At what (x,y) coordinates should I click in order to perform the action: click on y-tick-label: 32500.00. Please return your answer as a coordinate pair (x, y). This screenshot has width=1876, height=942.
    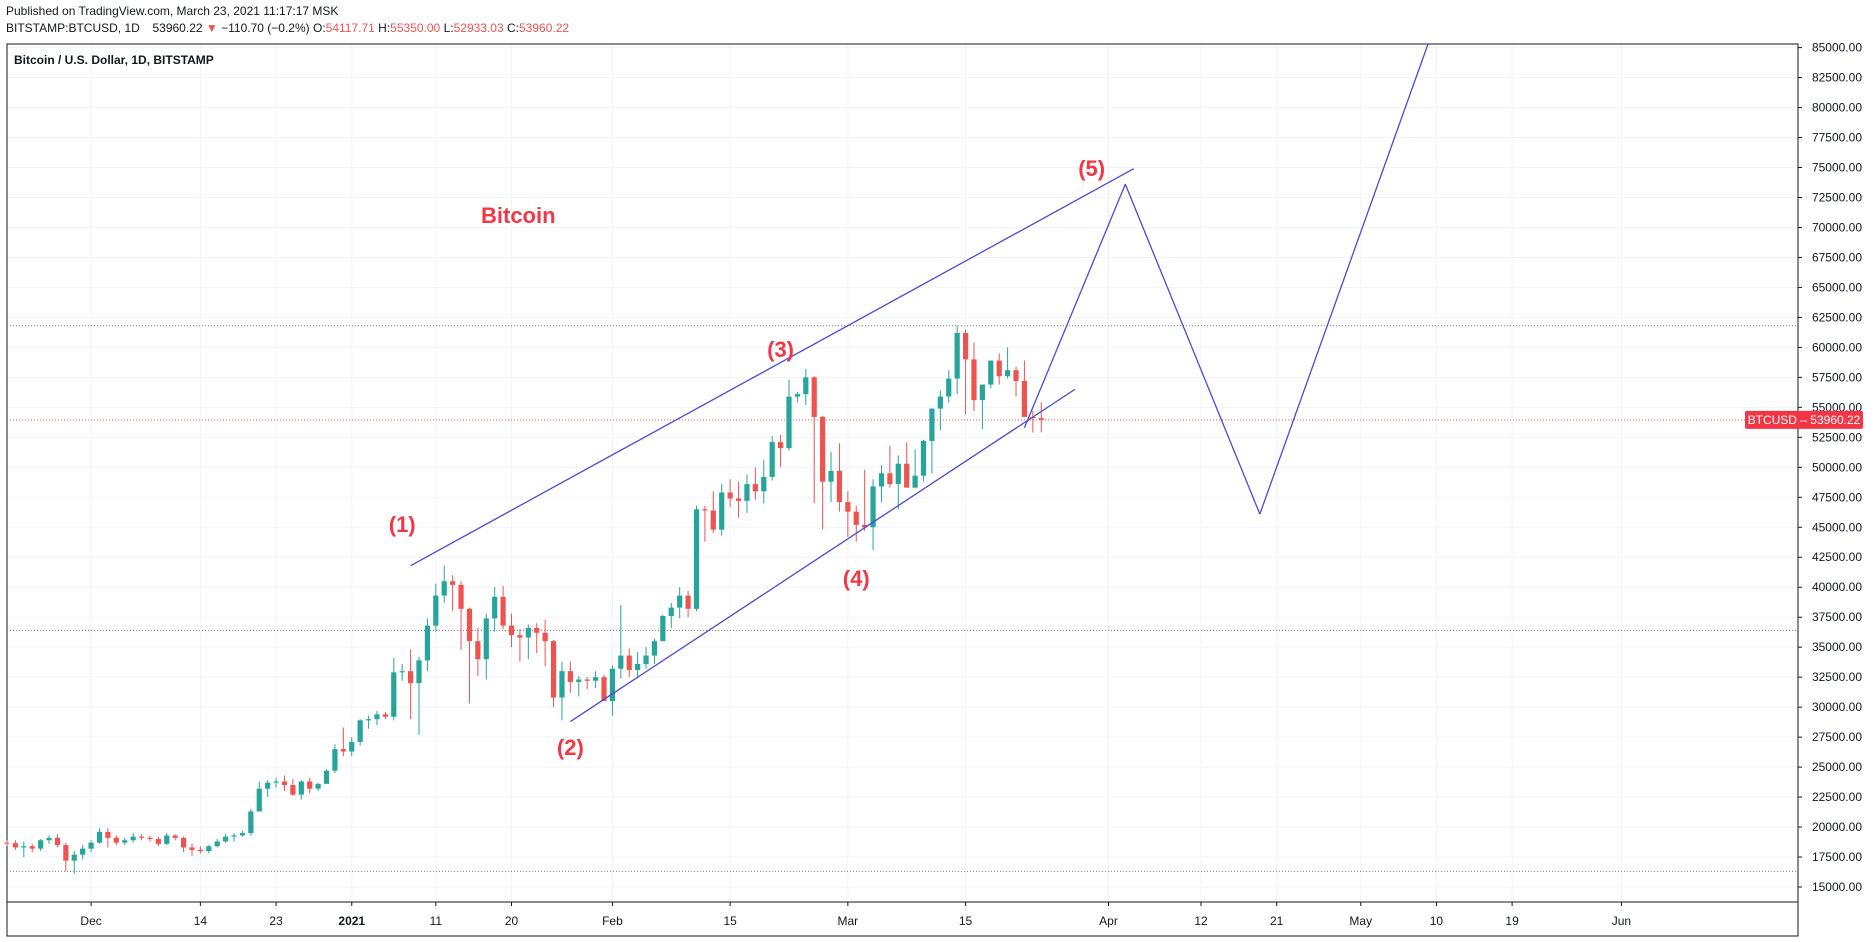
    Looking at the image, I should click on (1837, 677).